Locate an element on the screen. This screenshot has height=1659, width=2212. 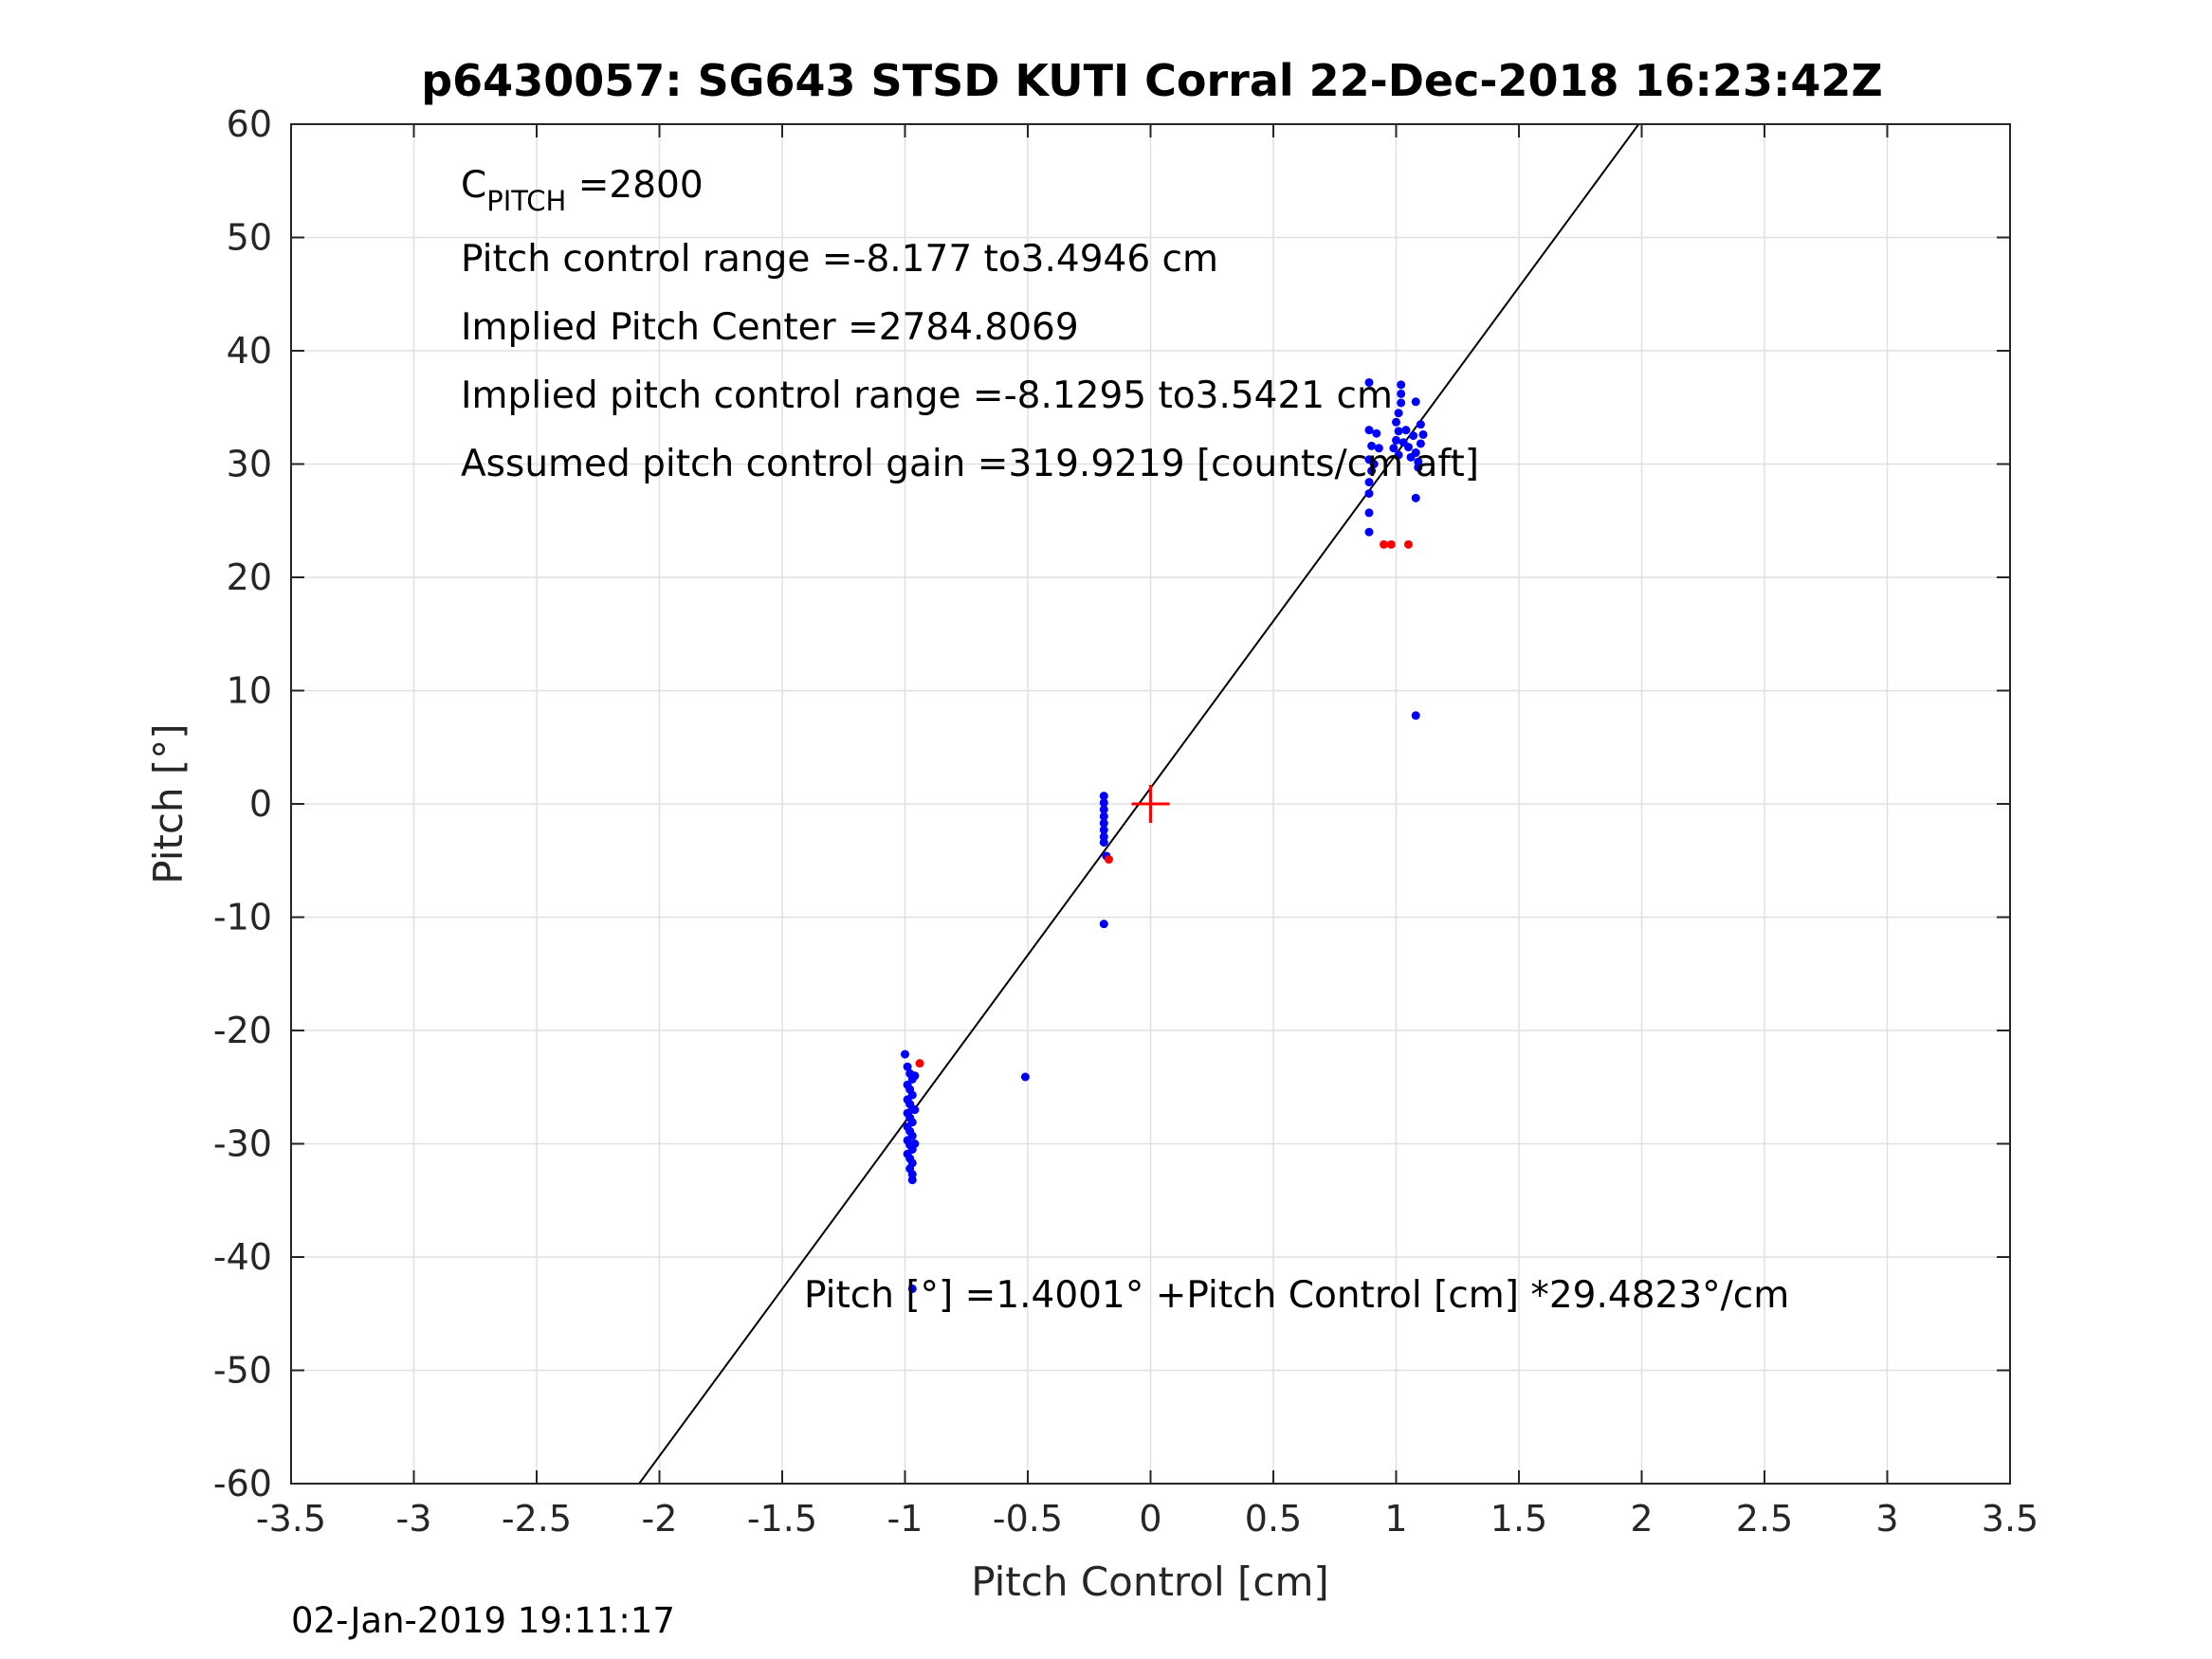
y-tick-label: 60 is located at coordinates (249, 124).